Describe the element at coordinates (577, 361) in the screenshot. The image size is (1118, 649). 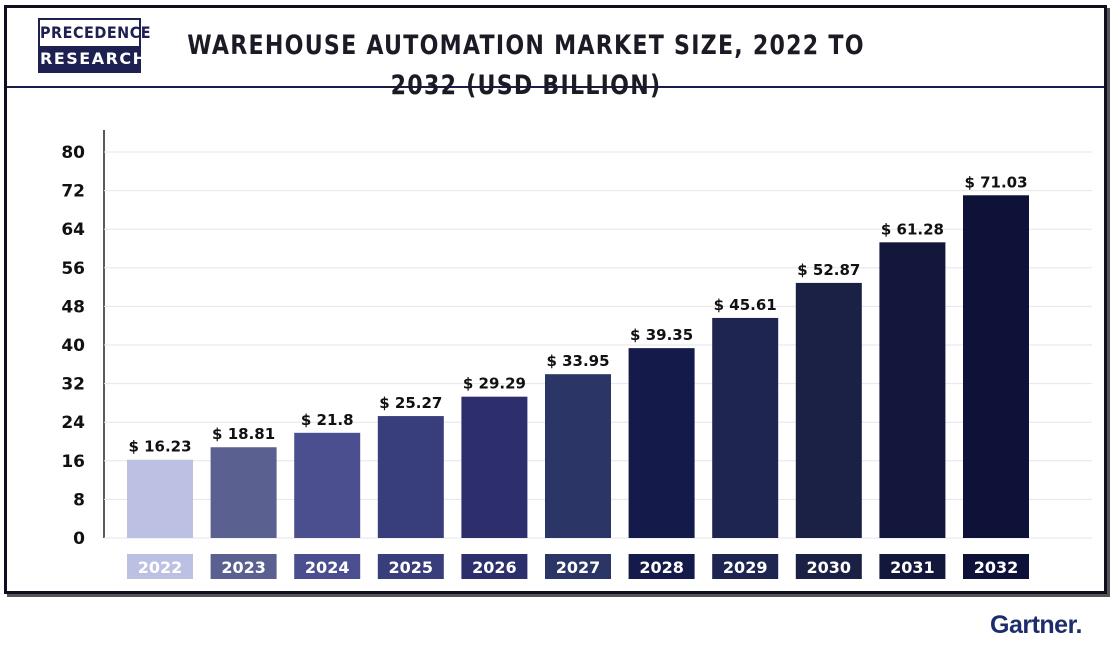
I see `data-label: $ 33.95` at that location.